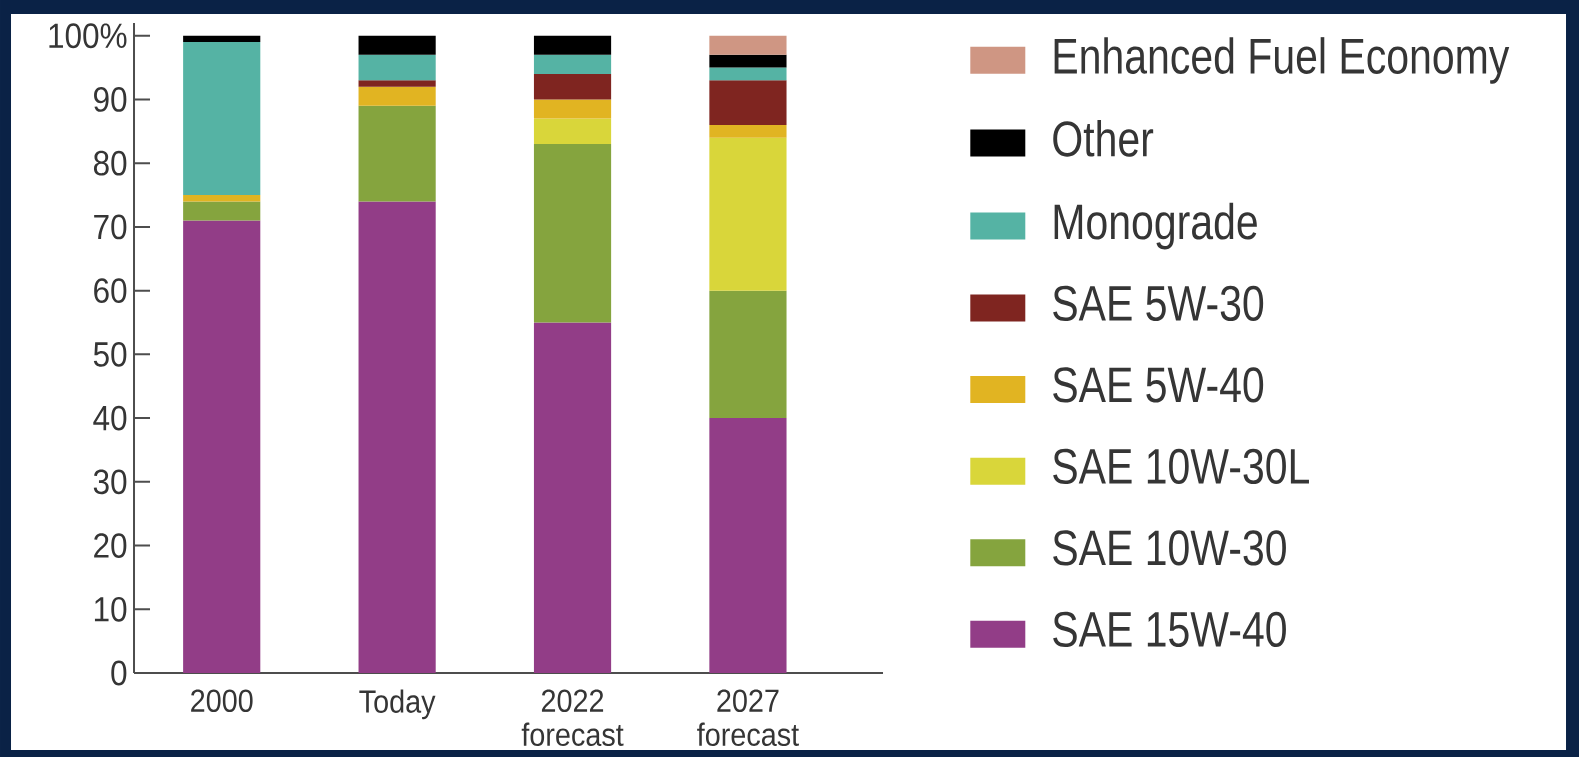 The width and height of the screenshot is (1579, 757). What do you see at coordinates (572, 718) in the screenshot?
I see `x-tick-label: 2022 forecast` at bounding box center [572, 718].